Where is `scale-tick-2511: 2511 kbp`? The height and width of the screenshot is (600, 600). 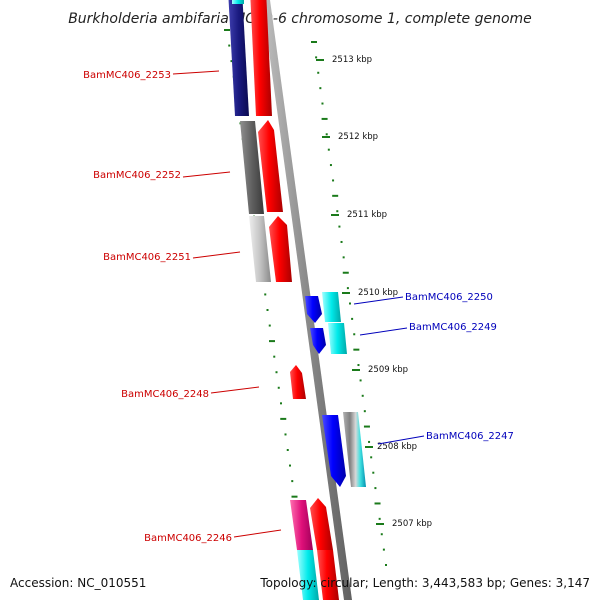
scale-tick-2511: 2511 kbp is located at coordinates (359, 215).